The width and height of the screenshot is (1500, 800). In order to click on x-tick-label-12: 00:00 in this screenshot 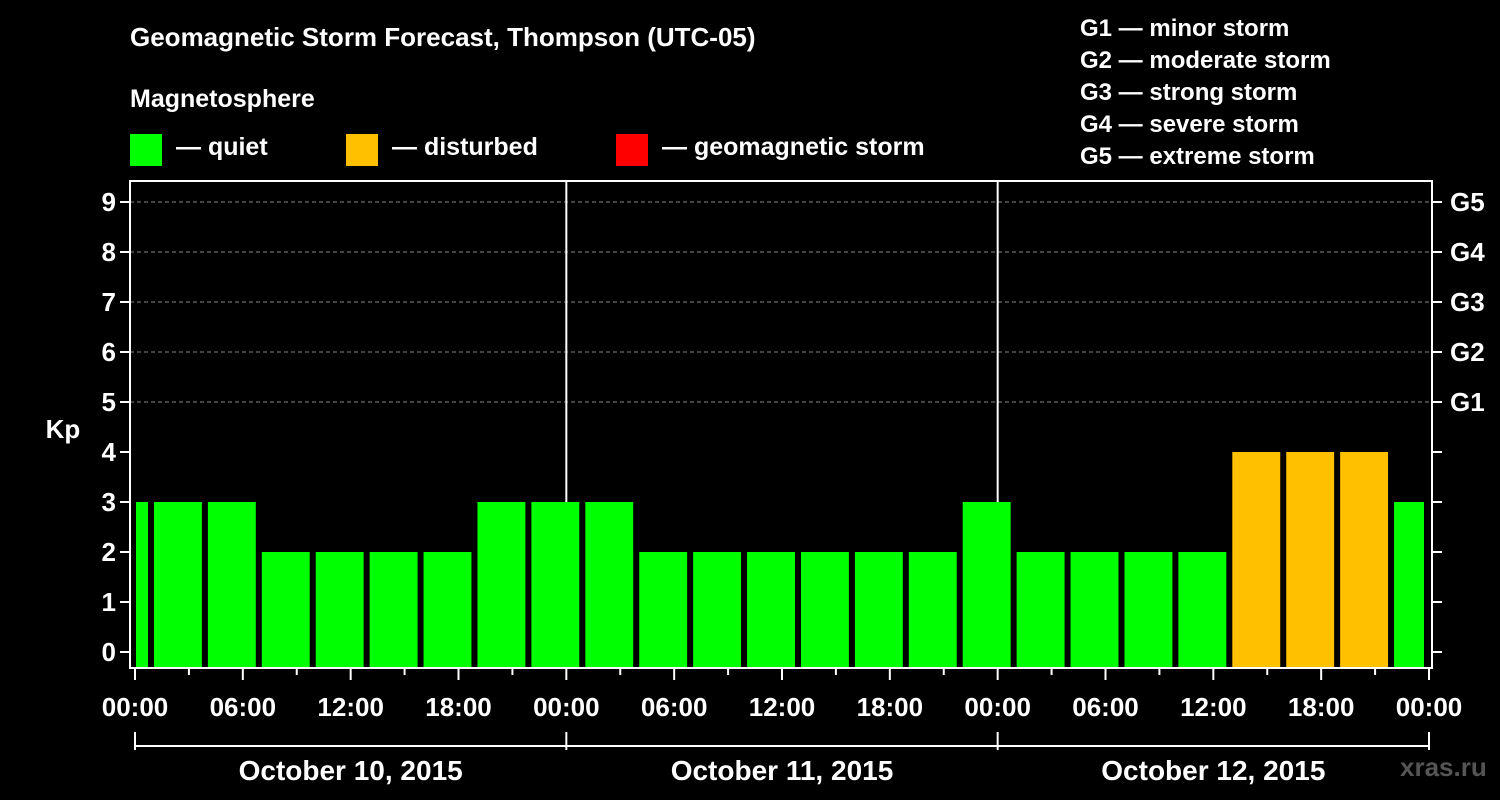, I will do `click(1429, 707)`.